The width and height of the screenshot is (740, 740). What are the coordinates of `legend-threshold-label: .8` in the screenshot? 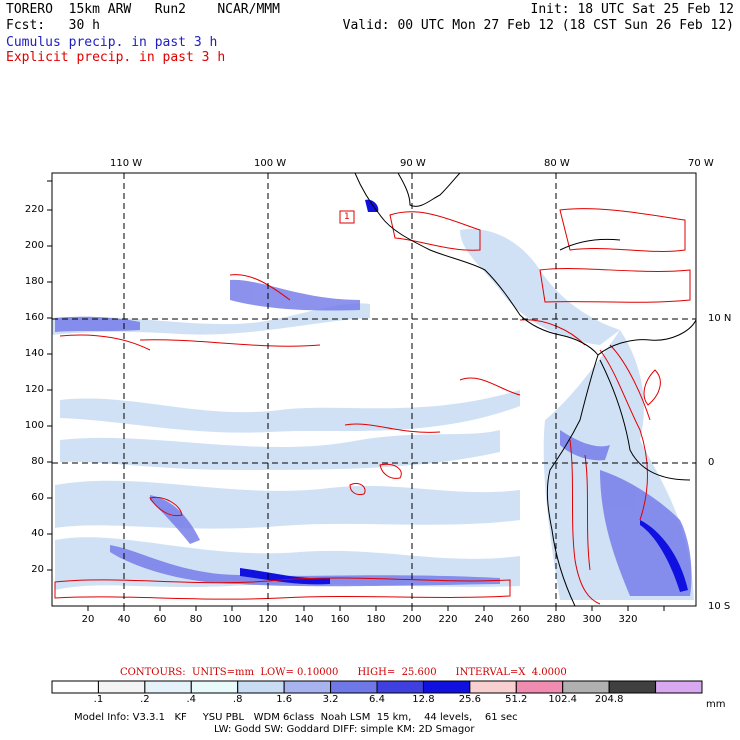 It's located at (237, 699).